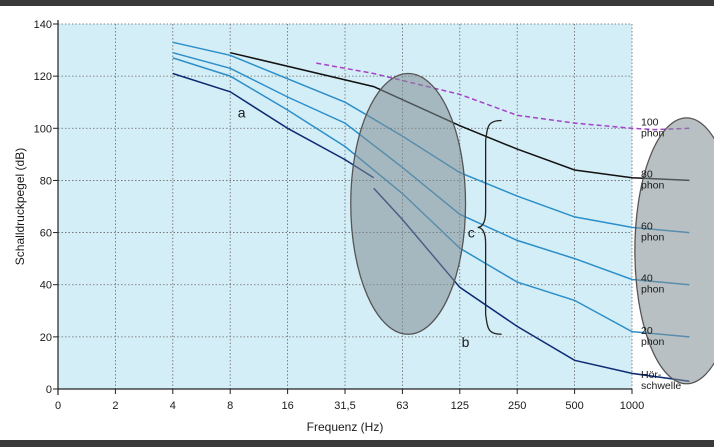  I want to click on annotation-b: b, so click(466, 342).